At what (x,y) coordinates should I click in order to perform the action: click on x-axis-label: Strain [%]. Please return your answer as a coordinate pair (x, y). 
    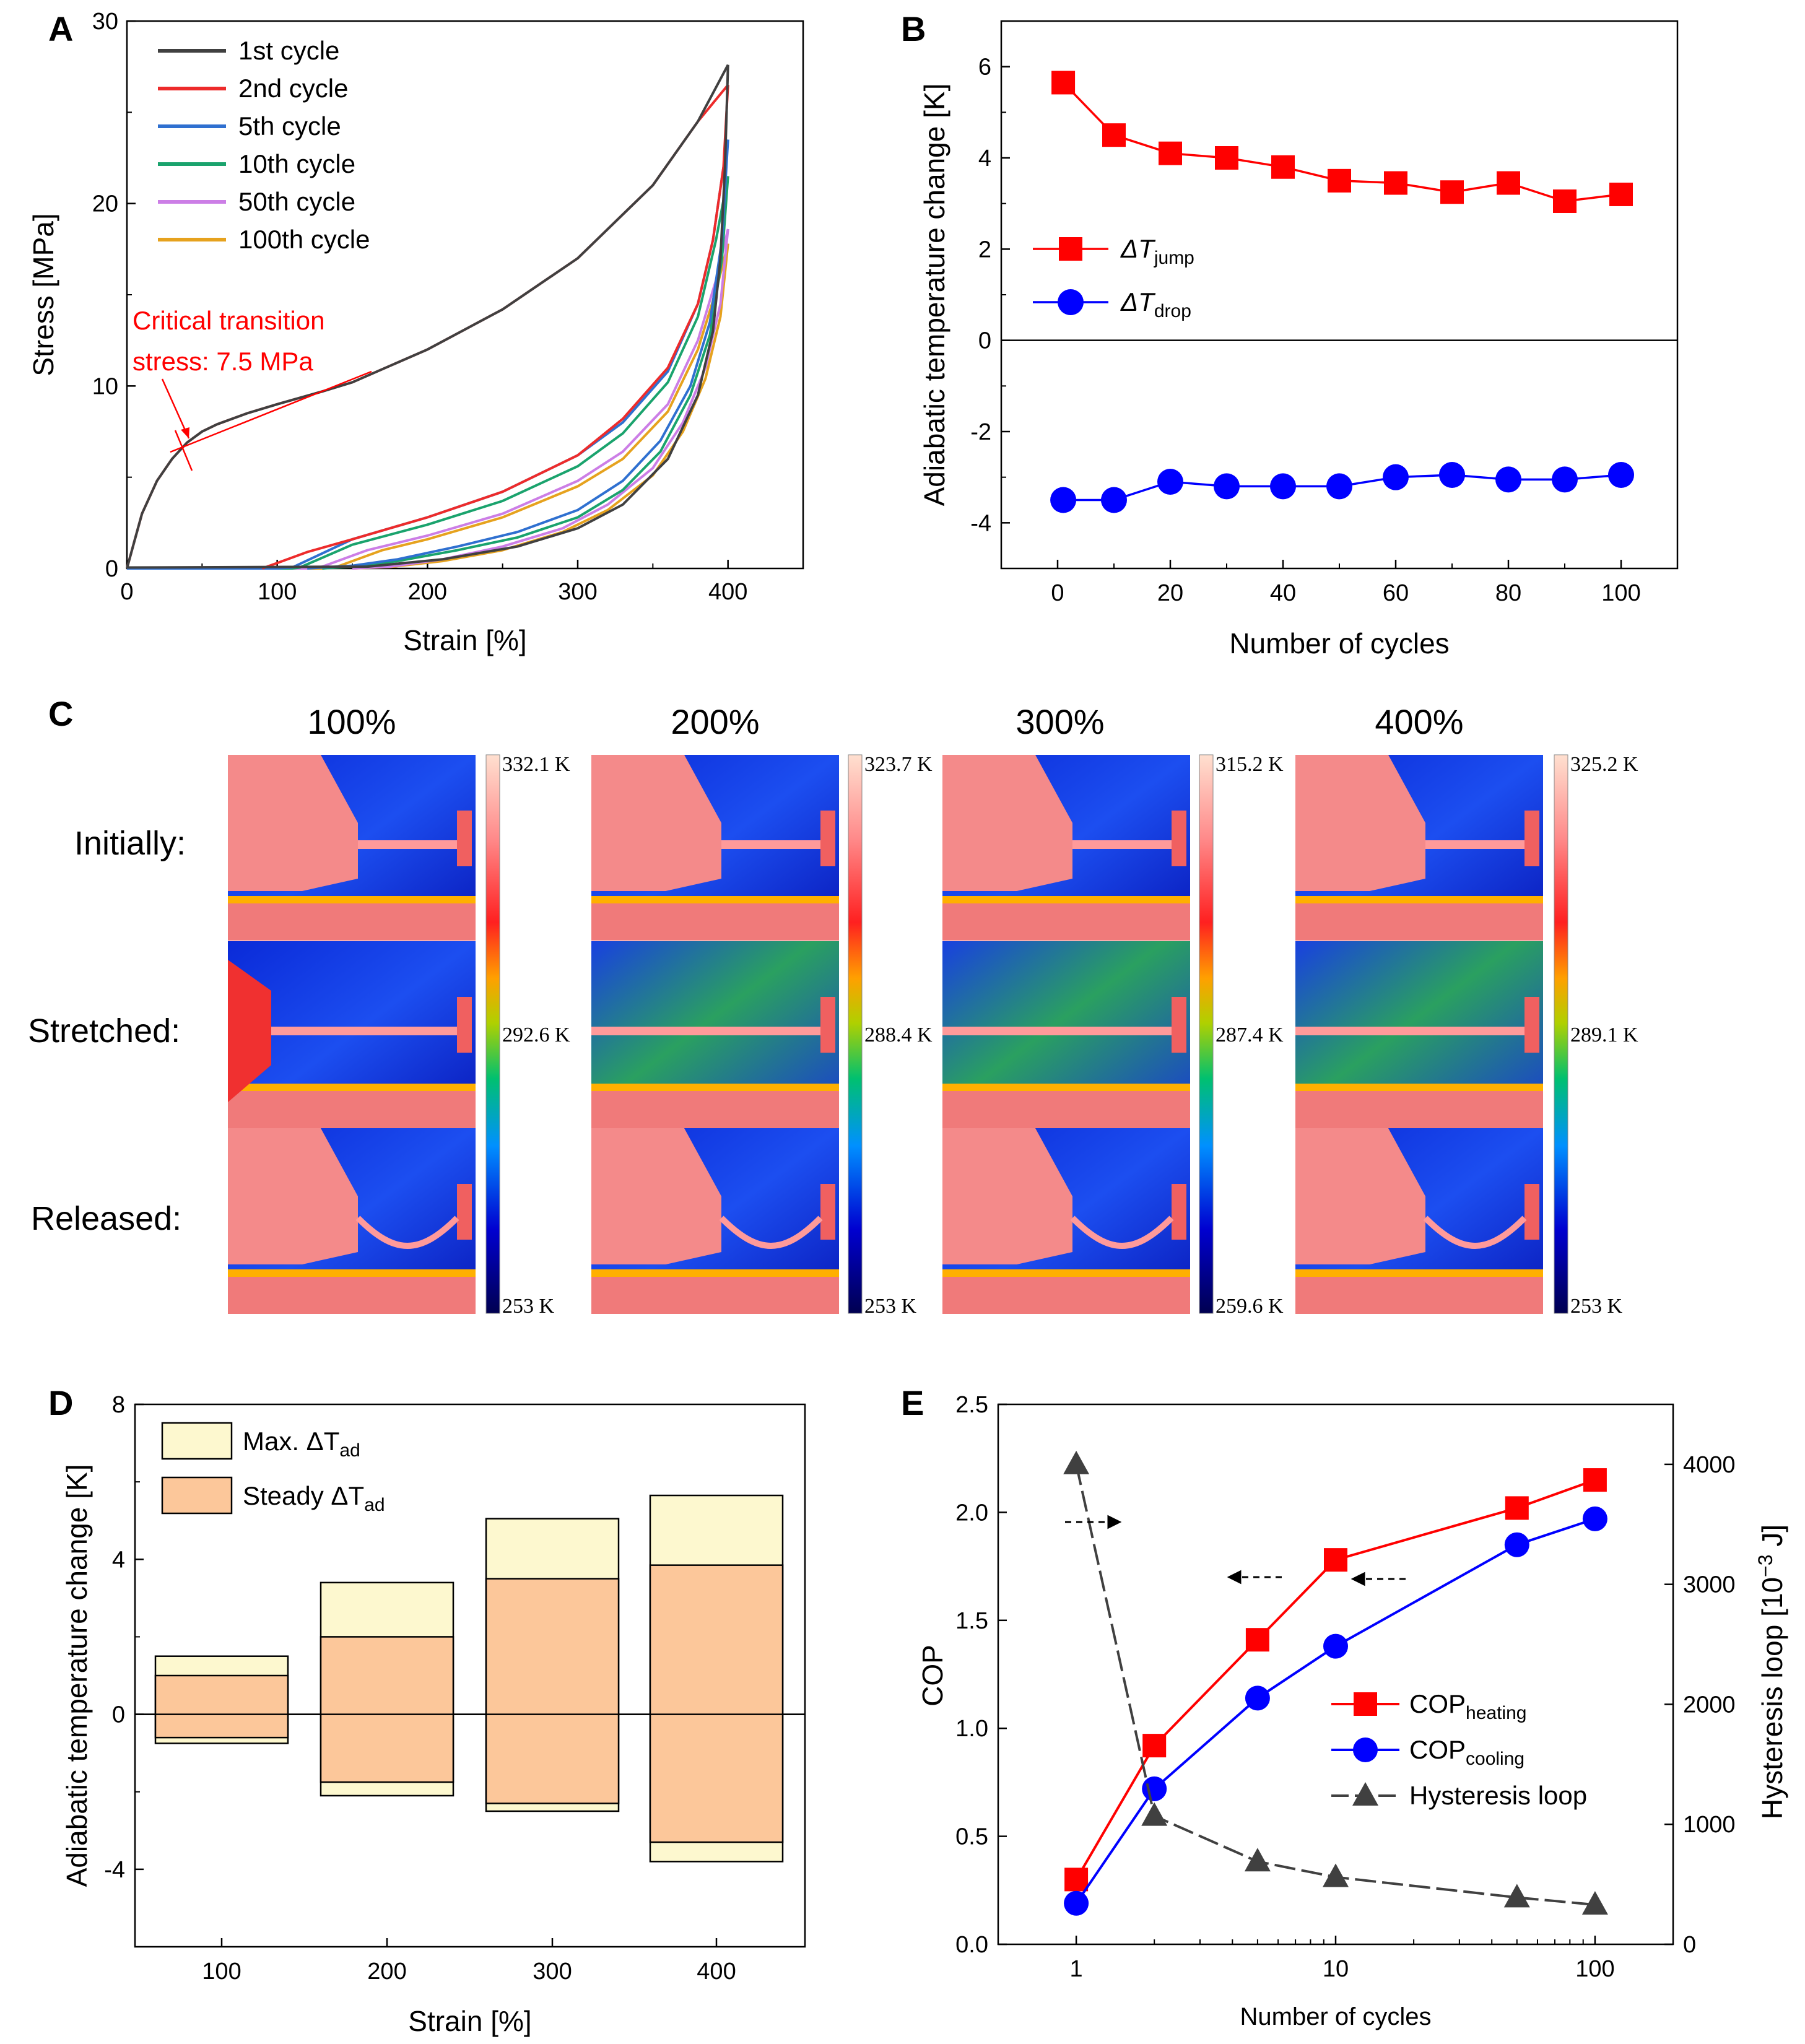
    Looking at the image, I should click on (469, 2021).